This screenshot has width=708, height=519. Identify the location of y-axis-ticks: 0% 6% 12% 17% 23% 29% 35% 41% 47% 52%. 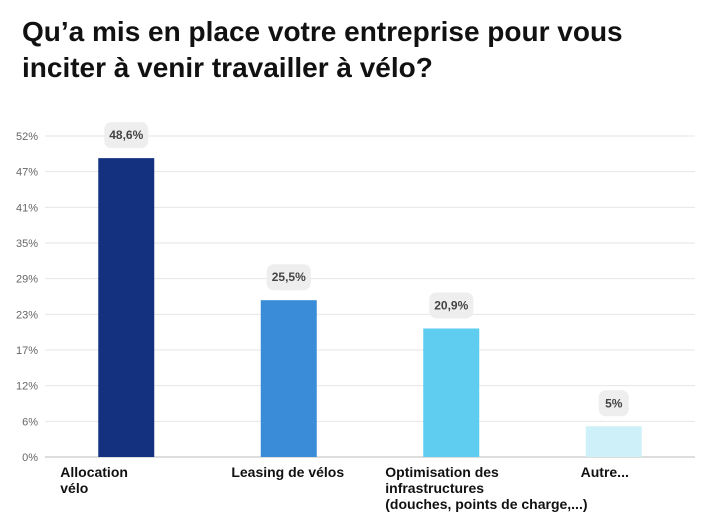
(27, 297).